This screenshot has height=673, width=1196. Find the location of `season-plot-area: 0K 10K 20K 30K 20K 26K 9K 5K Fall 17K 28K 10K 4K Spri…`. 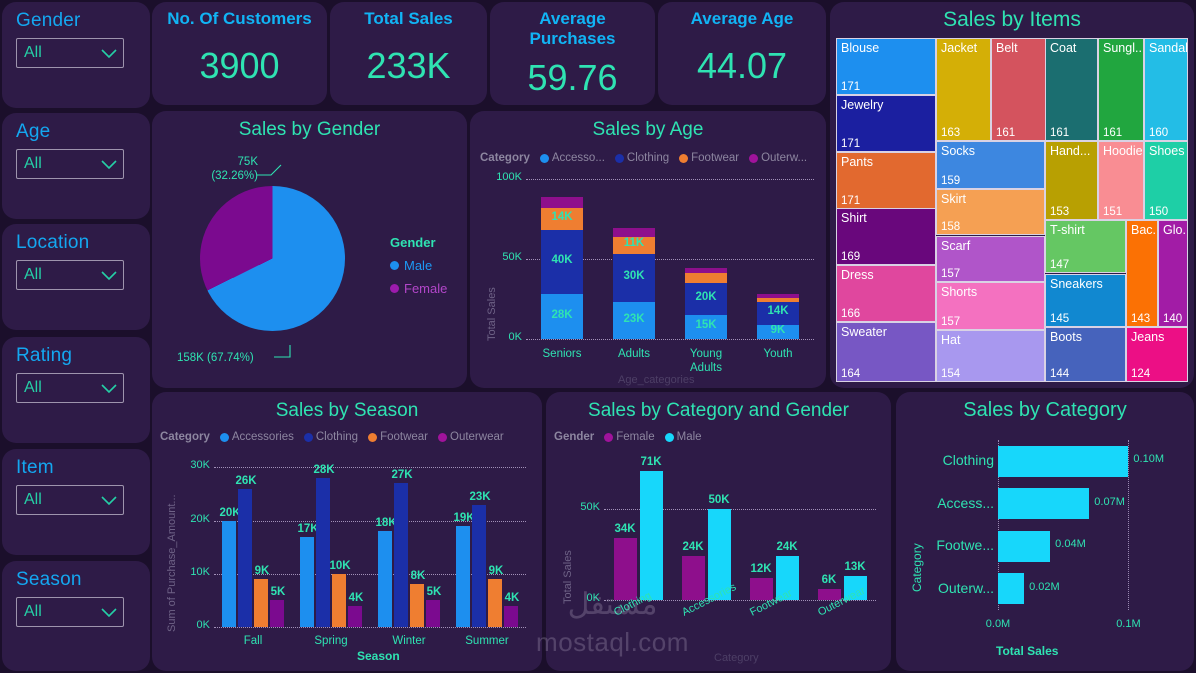

season-plot-area: 0K 10K 20K 30K 20K 26K 9K 5K Fall 17K 28K 10K 4K Spri… is located at coordinates (358, 553).